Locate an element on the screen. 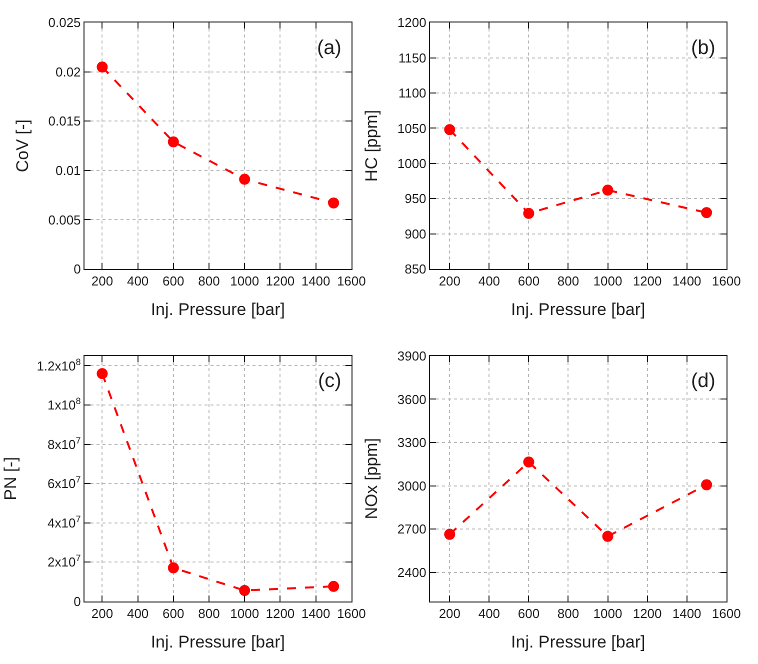 This screenshot has width=758, height=664. y-tick-label: 0.025 is located at coordinates (64, 22).